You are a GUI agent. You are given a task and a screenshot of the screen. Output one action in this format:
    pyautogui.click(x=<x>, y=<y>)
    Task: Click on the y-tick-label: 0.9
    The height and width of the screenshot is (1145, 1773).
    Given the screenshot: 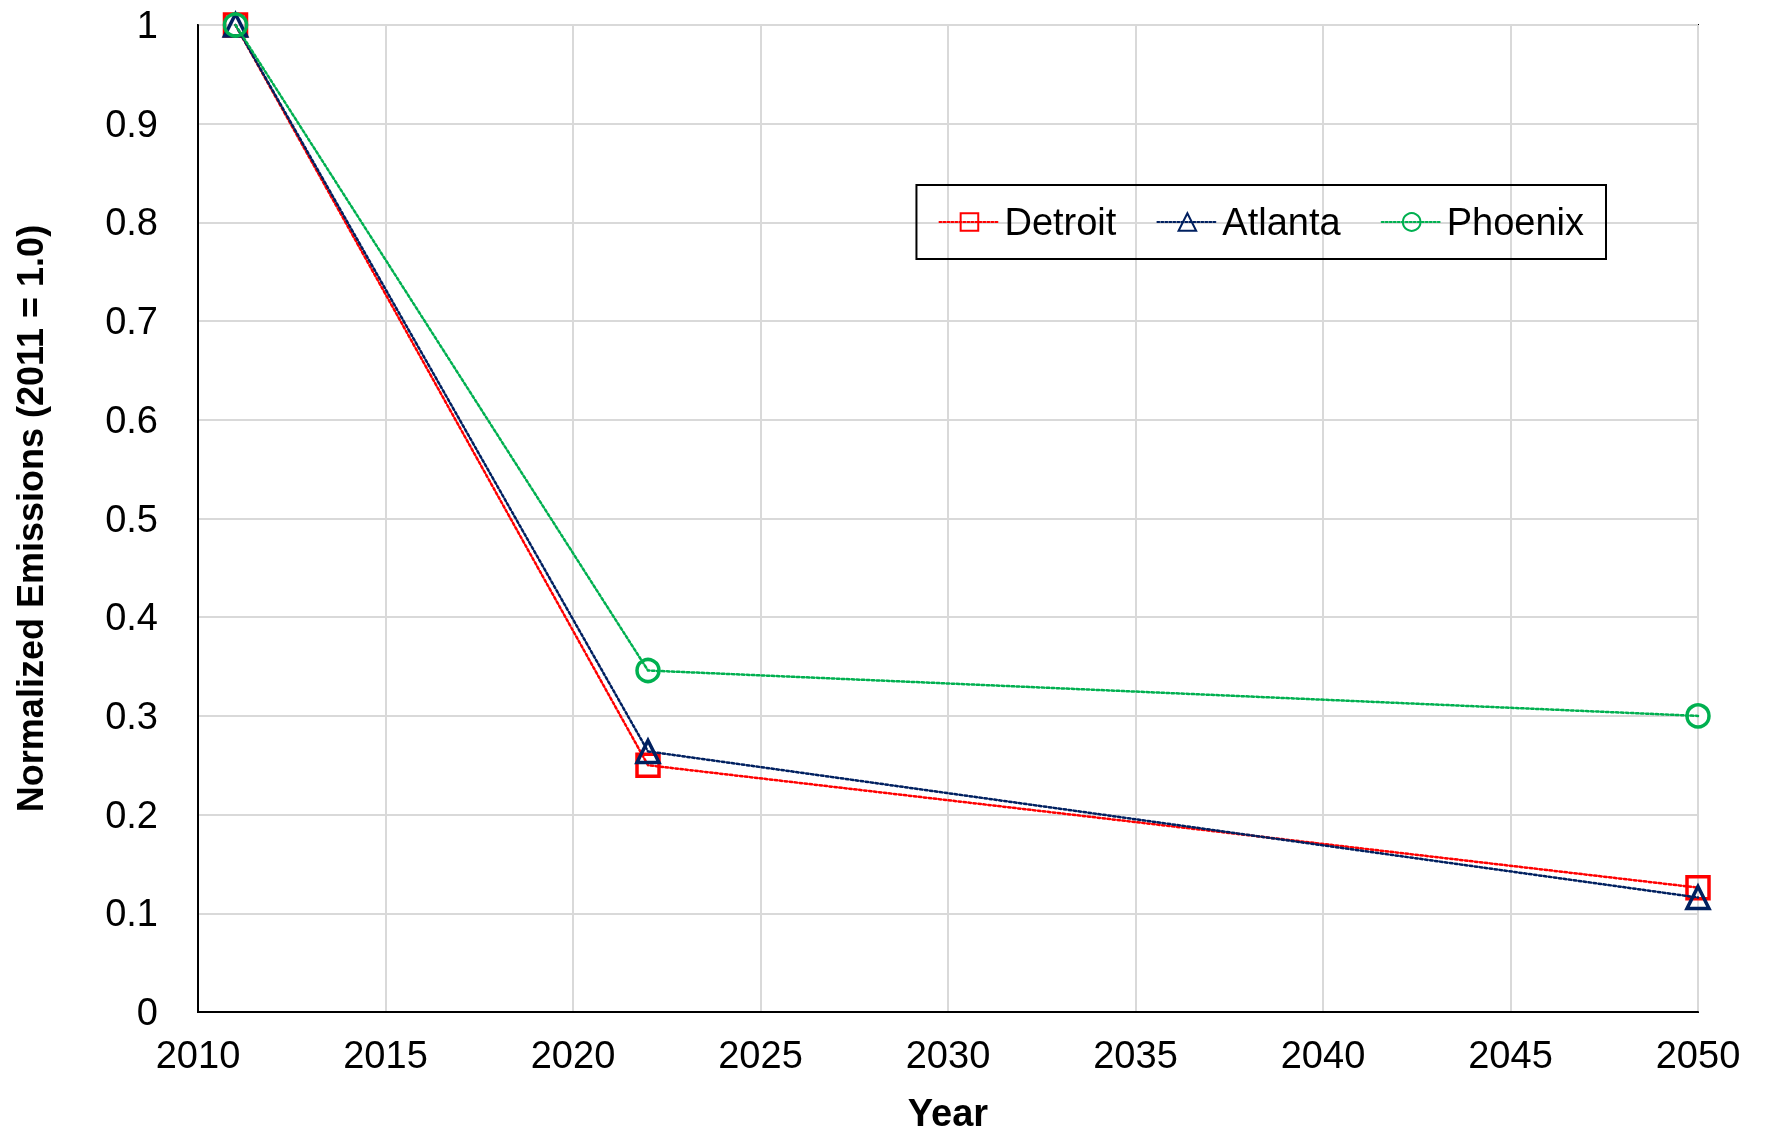 What is the action you would take?
    pyautogui.click(x=131, y=123)
    